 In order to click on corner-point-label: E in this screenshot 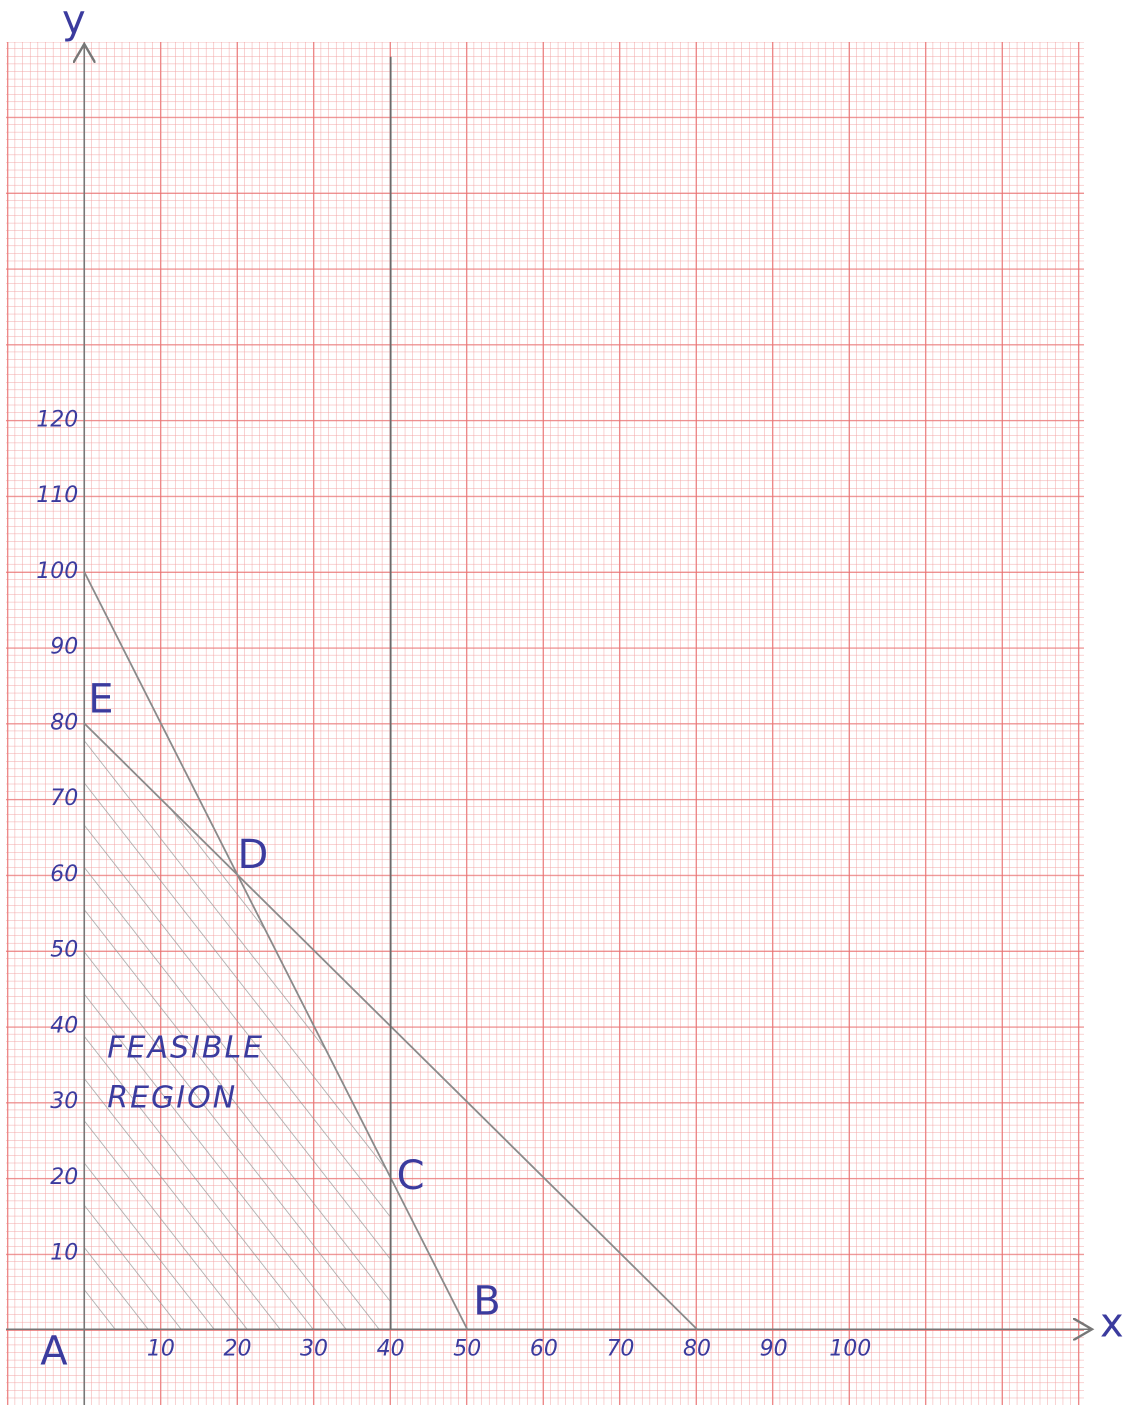, I will do `click(100, 699)`.